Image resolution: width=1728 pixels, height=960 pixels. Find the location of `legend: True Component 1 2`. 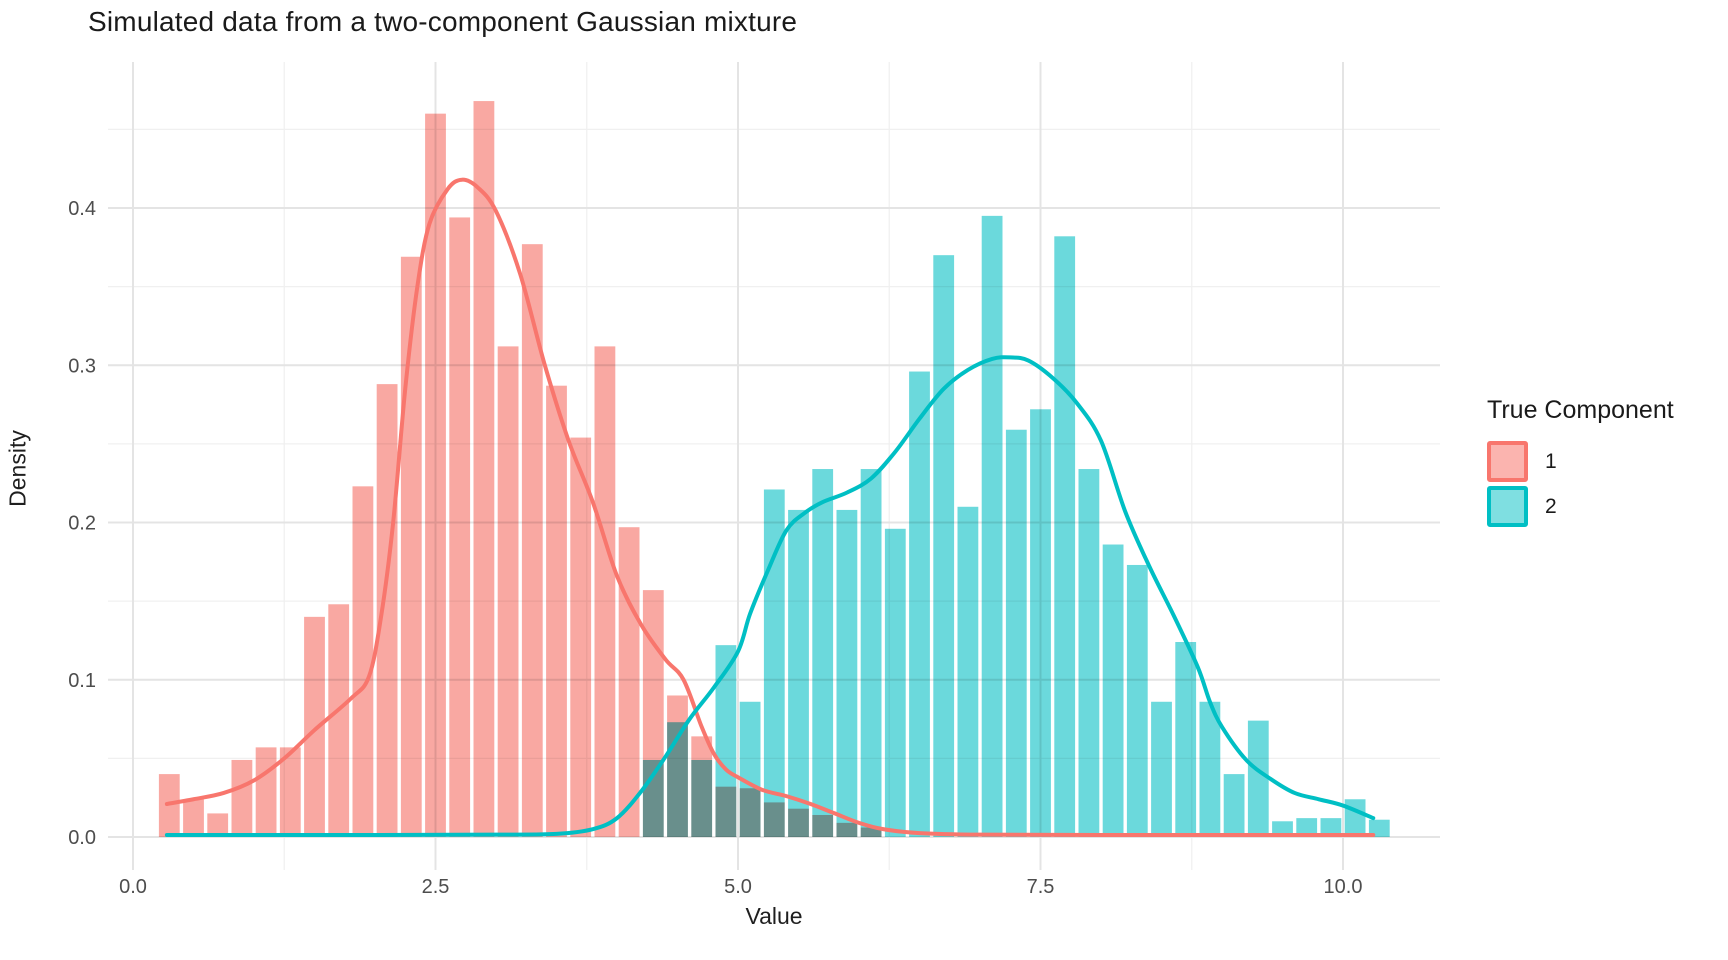

legend: True Component 1 2 is located at coordinates (1580, 463).